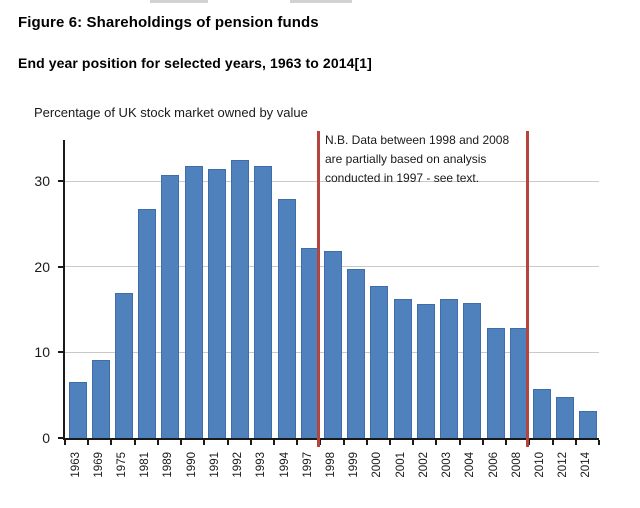 The height and width of the screenshot is (508, 640). What do you see at coordinates (284, 465) in the screenshot?
I see `x-tick-label-1994: 1994` at bounding box center [284, 465].